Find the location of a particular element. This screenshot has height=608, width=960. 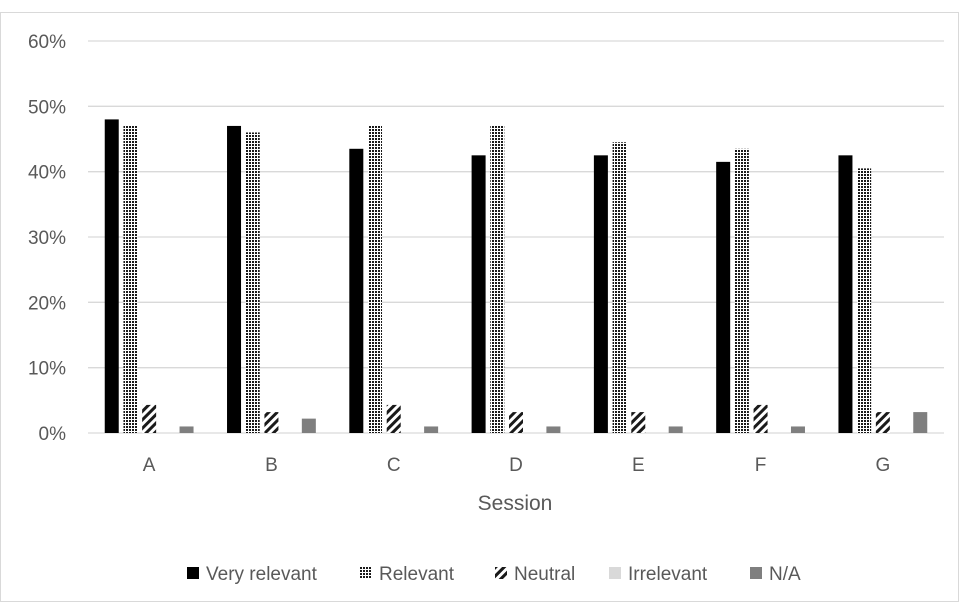

x-tick-label: A is located at coordinates (149, 465).